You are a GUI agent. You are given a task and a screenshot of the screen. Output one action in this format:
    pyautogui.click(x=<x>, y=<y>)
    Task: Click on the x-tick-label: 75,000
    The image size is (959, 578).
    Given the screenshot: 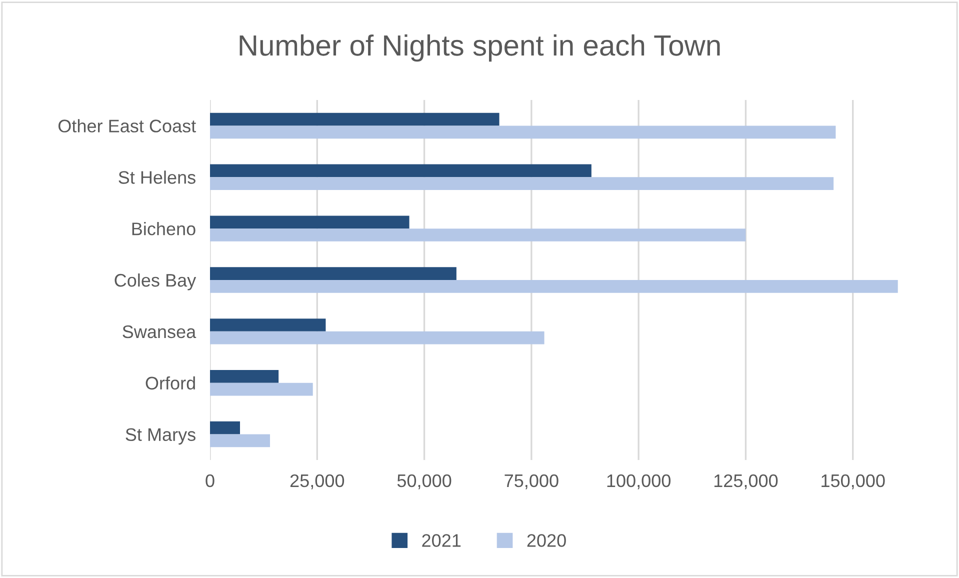 What is the action you would take?
    pyautogui.click(x=531, y=482)
    